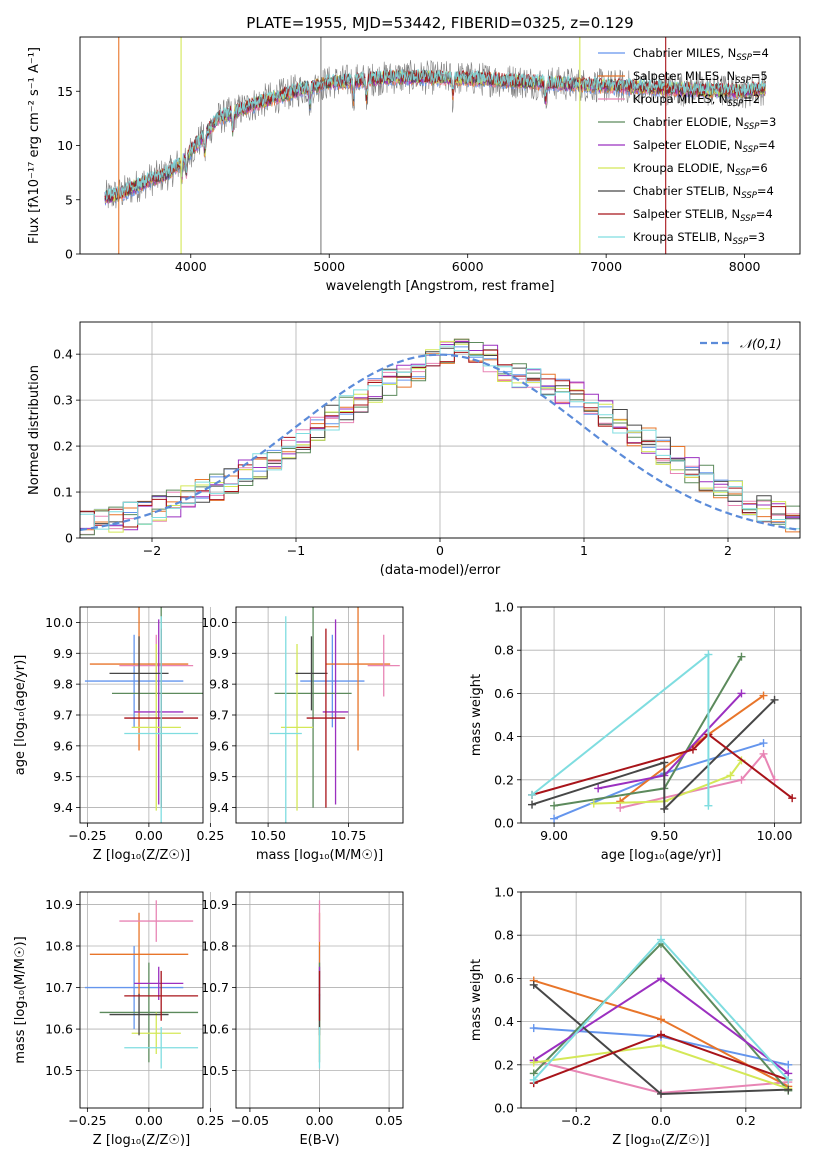 The image size is (819, 1170). Describe the element at coordinates (606, 266) in the screenshot. I see `x-tick-label: 7000` at that location.